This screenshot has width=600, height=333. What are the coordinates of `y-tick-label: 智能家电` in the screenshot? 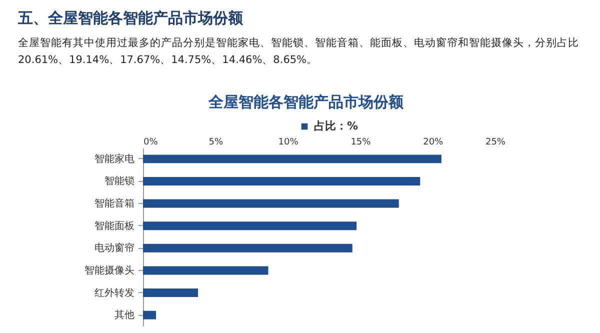 It's located at (114, 158).